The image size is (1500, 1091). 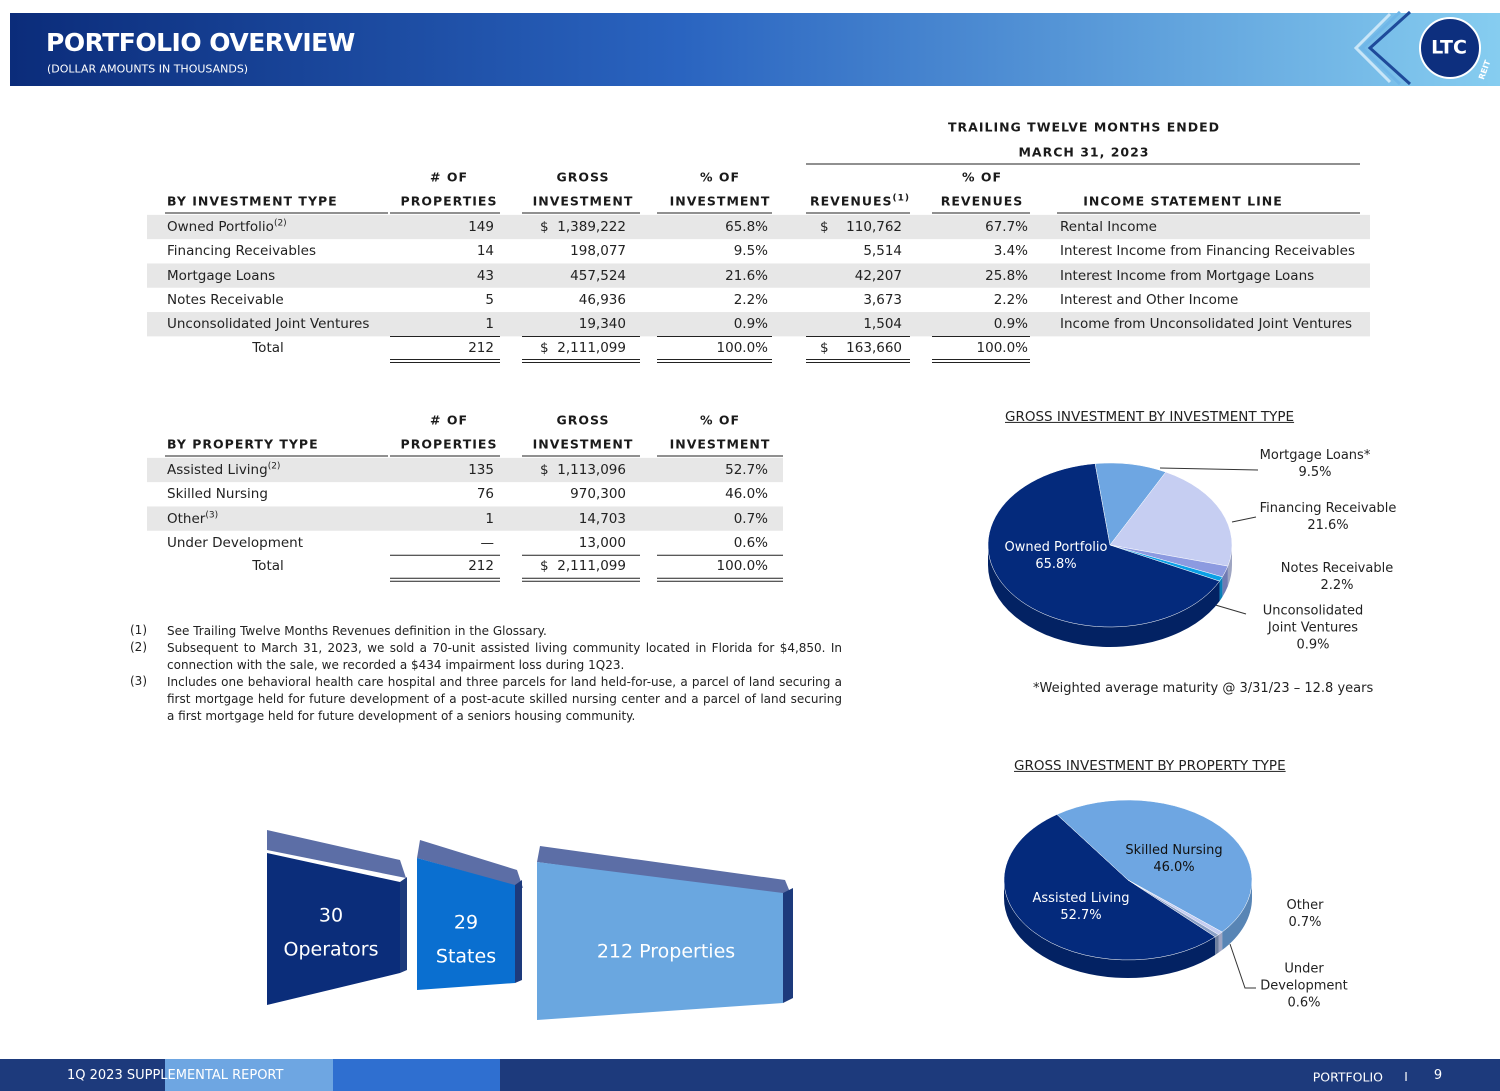 I want to click on table-cell: 46.0%, so click(x=746, y=494).